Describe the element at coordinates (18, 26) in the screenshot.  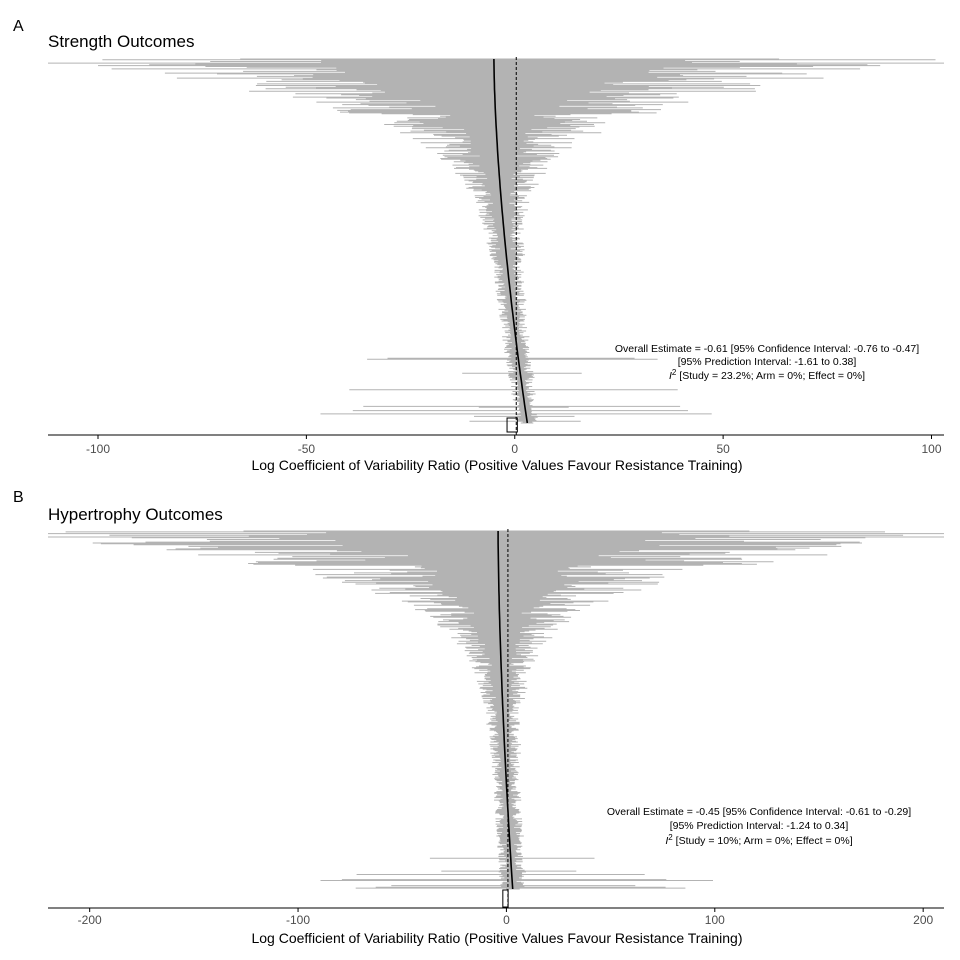
I see `panel-a-letter: A` at that location.